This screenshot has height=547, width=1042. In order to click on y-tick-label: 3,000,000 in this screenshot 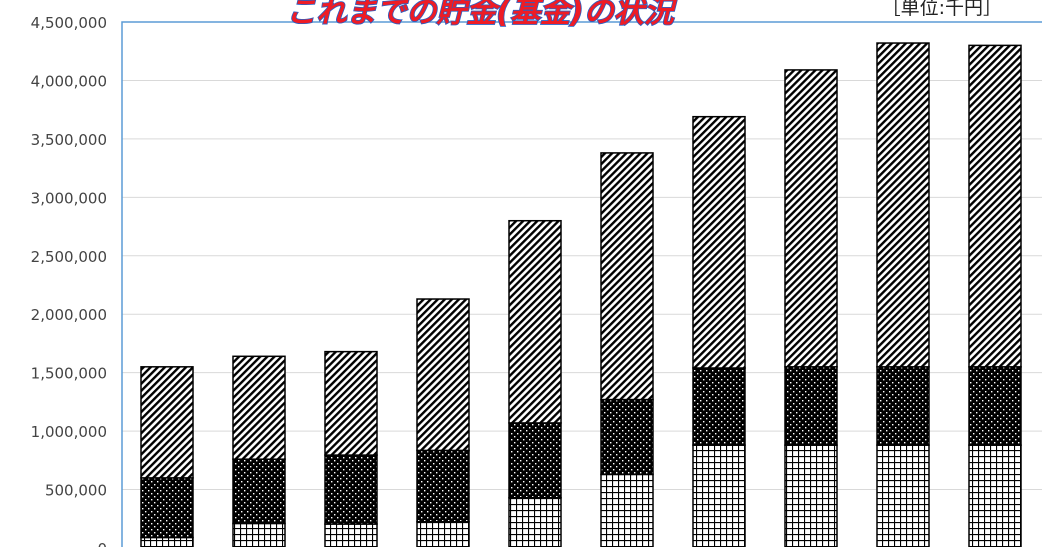, I will do `click(69, 198)`.